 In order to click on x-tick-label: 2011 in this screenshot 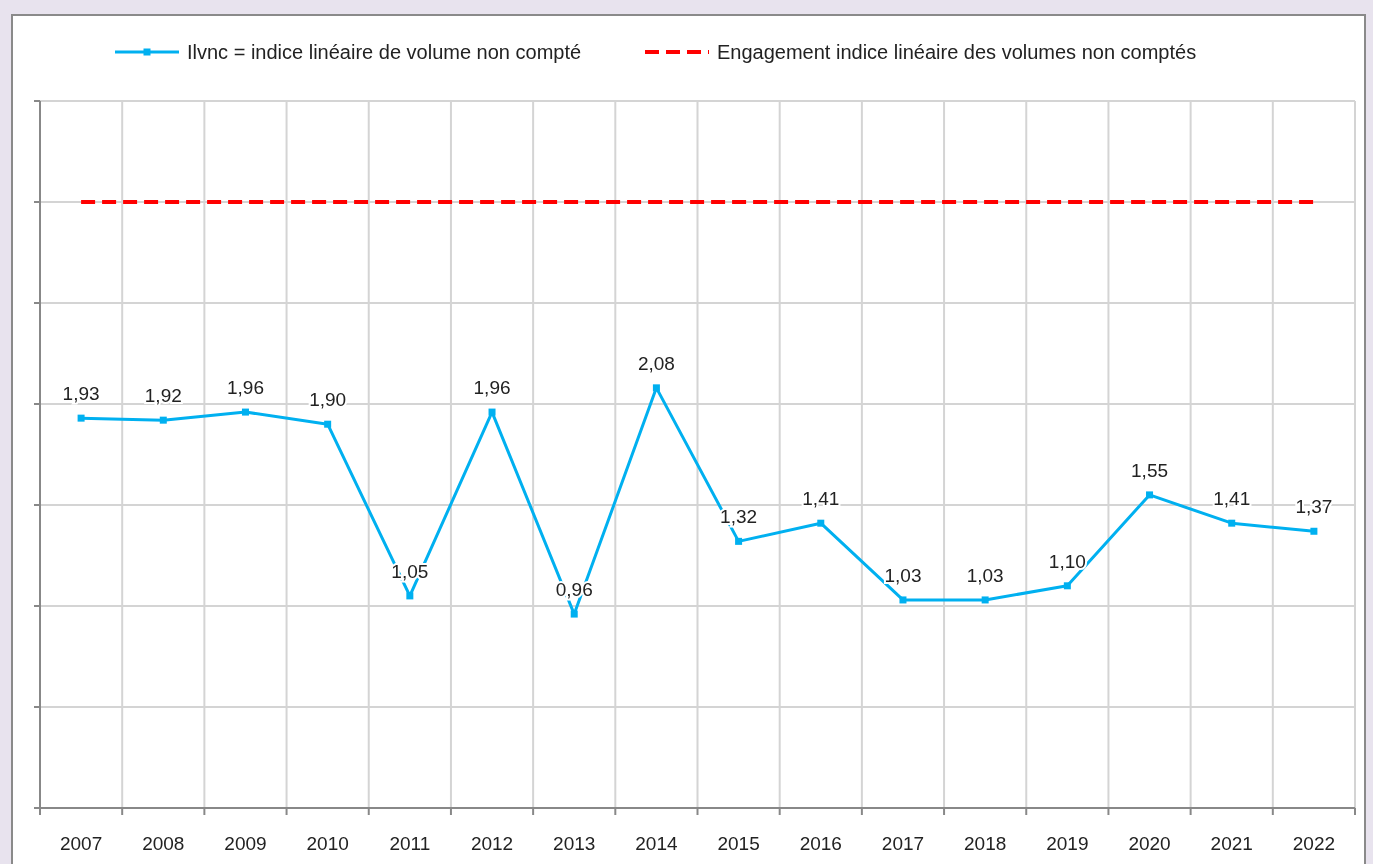, I will do `click(410, 843)`.